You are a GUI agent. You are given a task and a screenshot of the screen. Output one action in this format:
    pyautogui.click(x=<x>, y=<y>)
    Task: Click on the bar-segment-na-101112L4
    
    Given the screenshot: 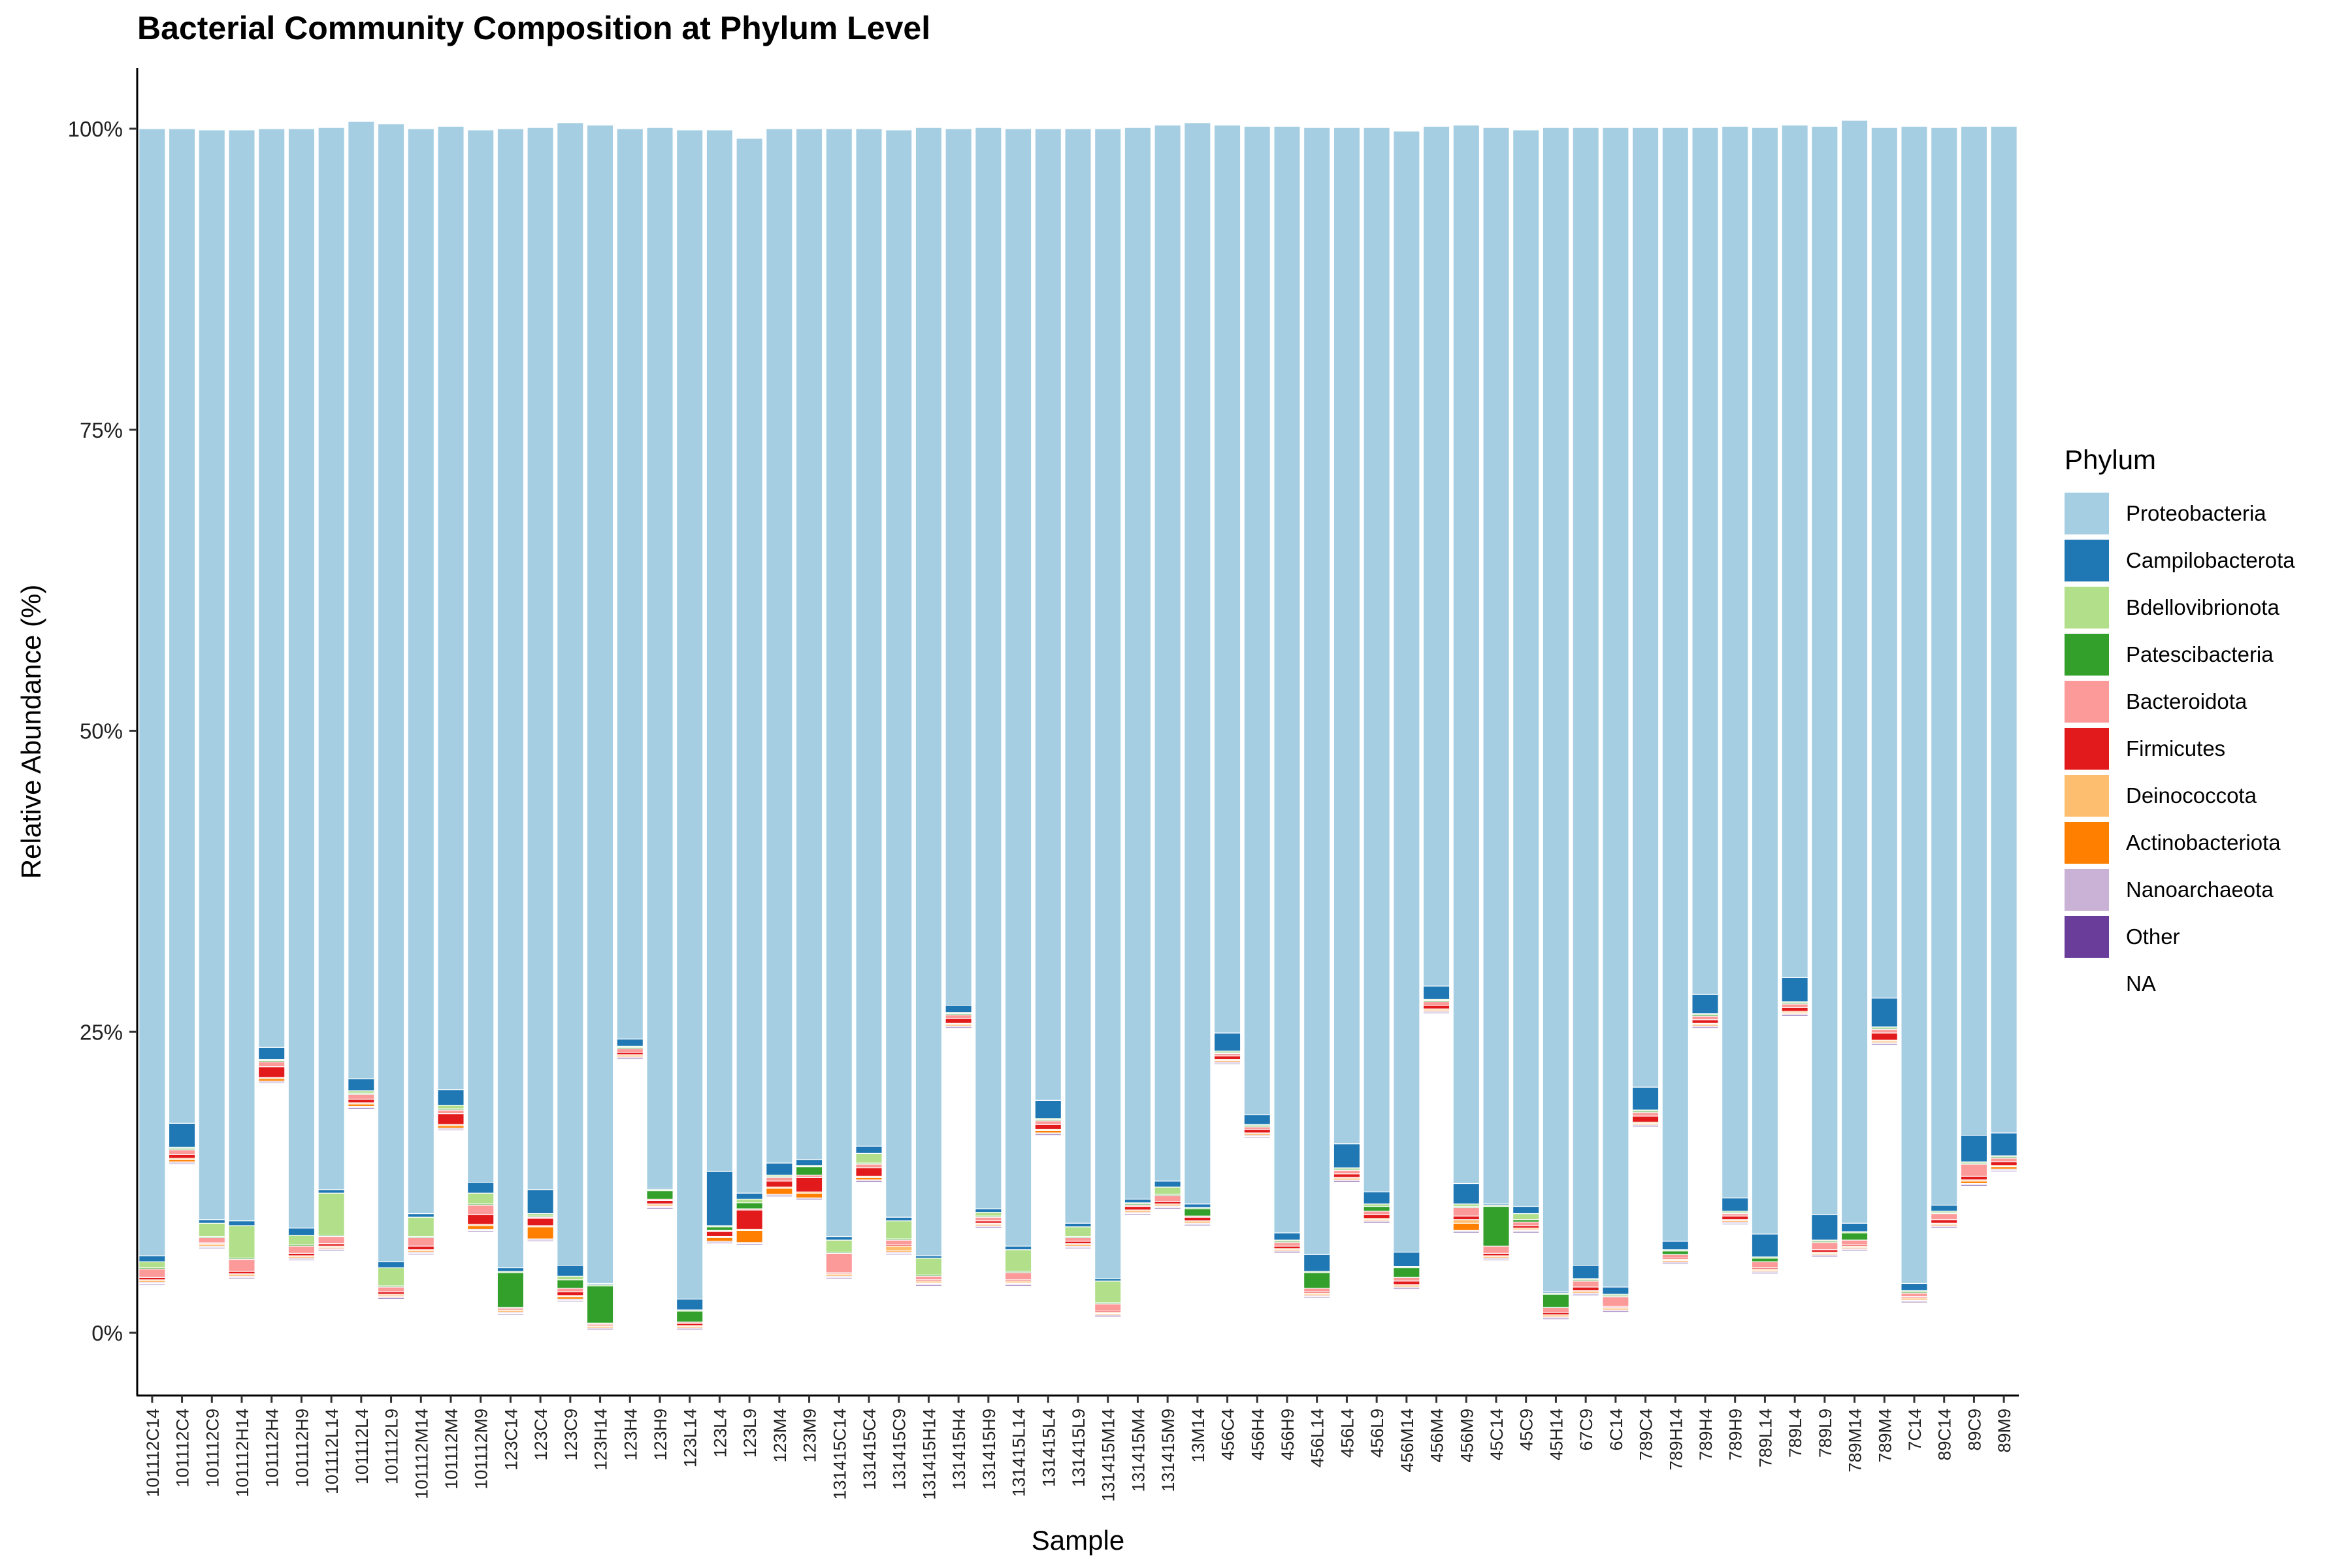 What is the action you would take?
    pyautogui.click(x=361, y=1220)
    